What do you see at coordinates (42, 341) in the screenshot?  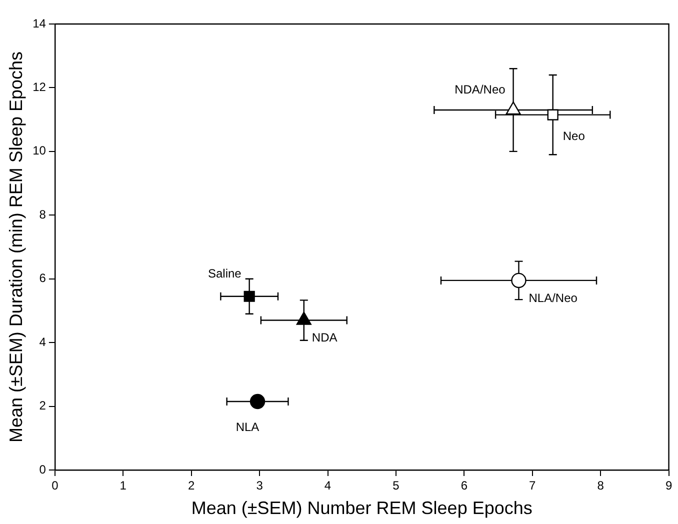 I see `y-tick-label: 4` at bounding box center [42, 341].